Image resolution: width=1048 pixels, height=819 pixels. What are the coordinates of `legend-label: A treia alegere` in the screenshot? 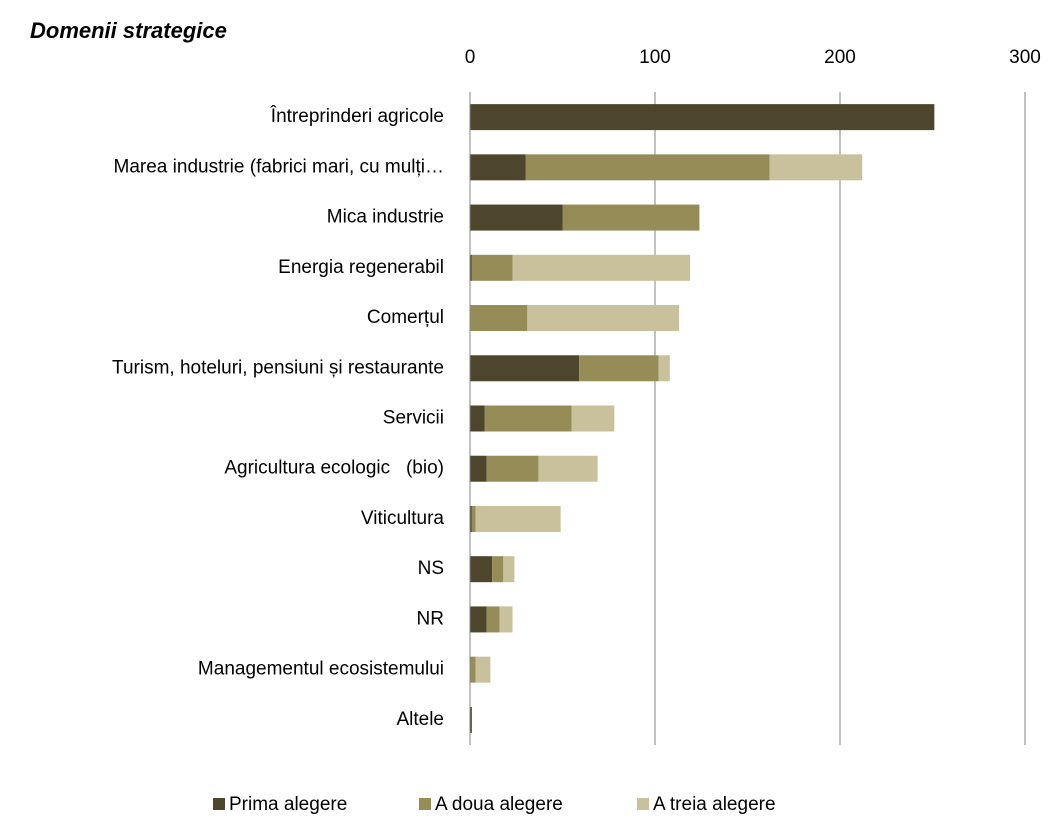 It's located at (714, 804).